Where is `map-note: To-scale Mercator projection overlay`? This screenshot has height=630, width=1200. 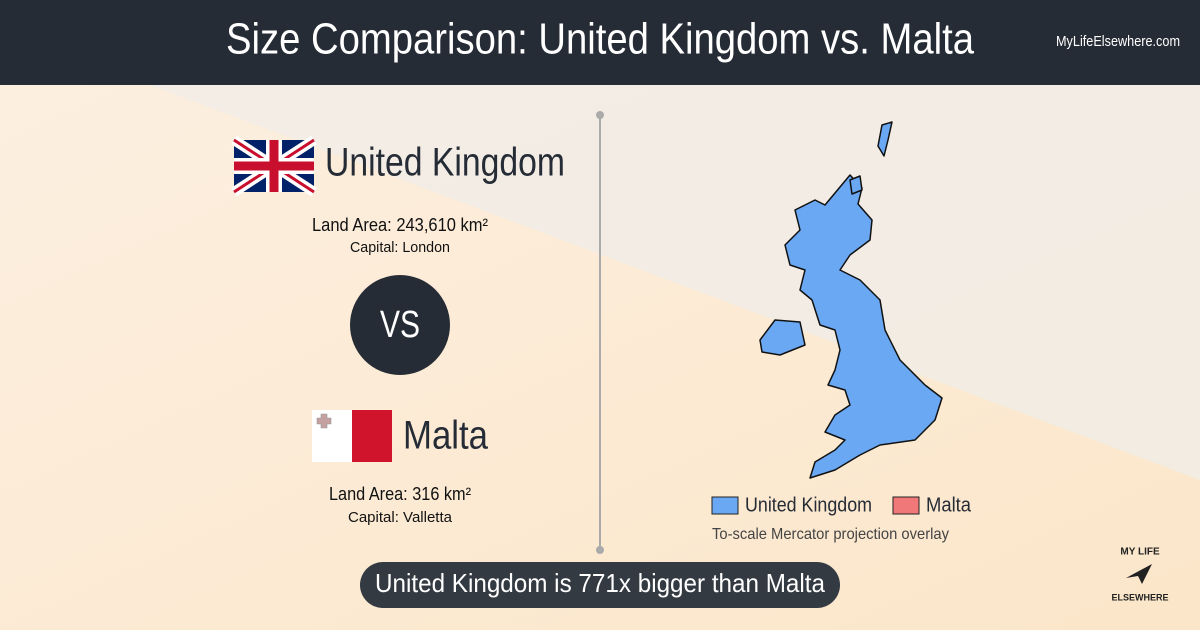
map-note: To-scale Mercator projection overlay is located at coordinates (830, 534).